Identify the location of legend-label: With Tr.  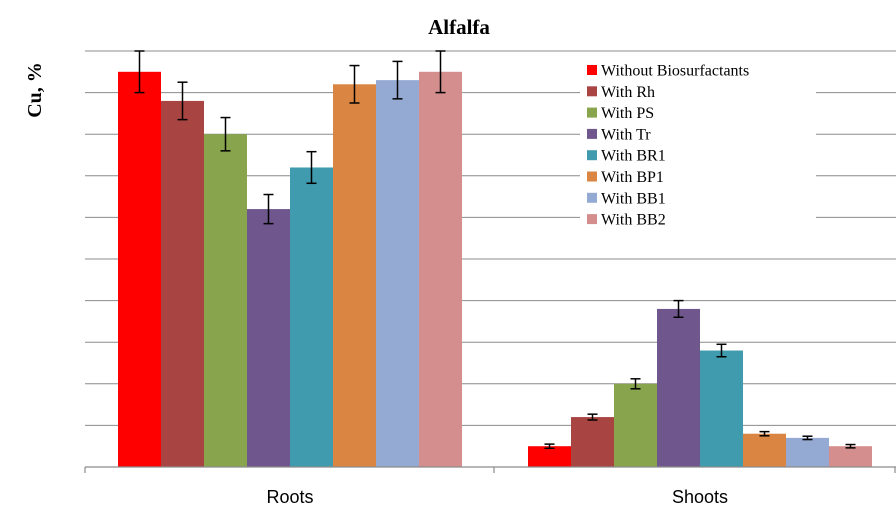
(626, 134).